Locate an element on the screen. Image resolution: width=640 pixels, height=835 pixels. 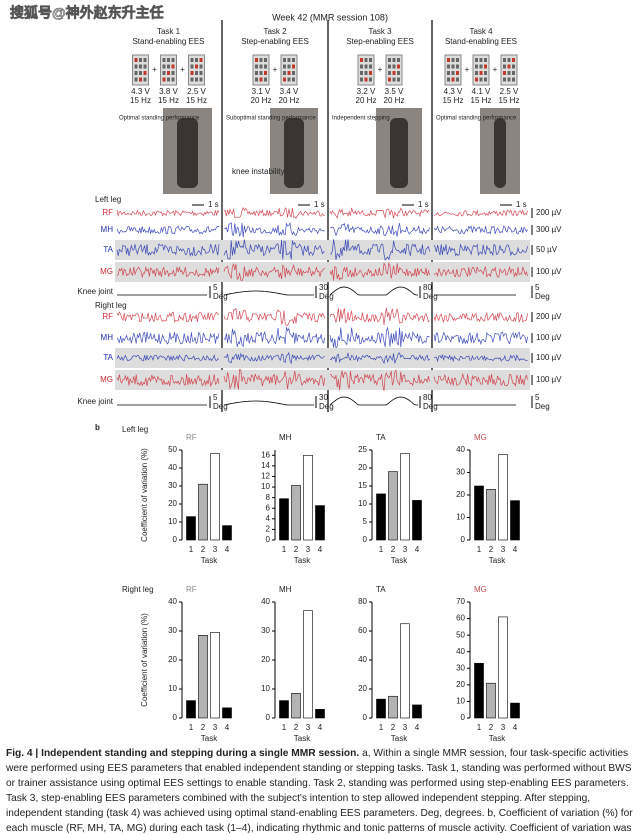
muscle-label: TA is located at coordinates (108, 357).